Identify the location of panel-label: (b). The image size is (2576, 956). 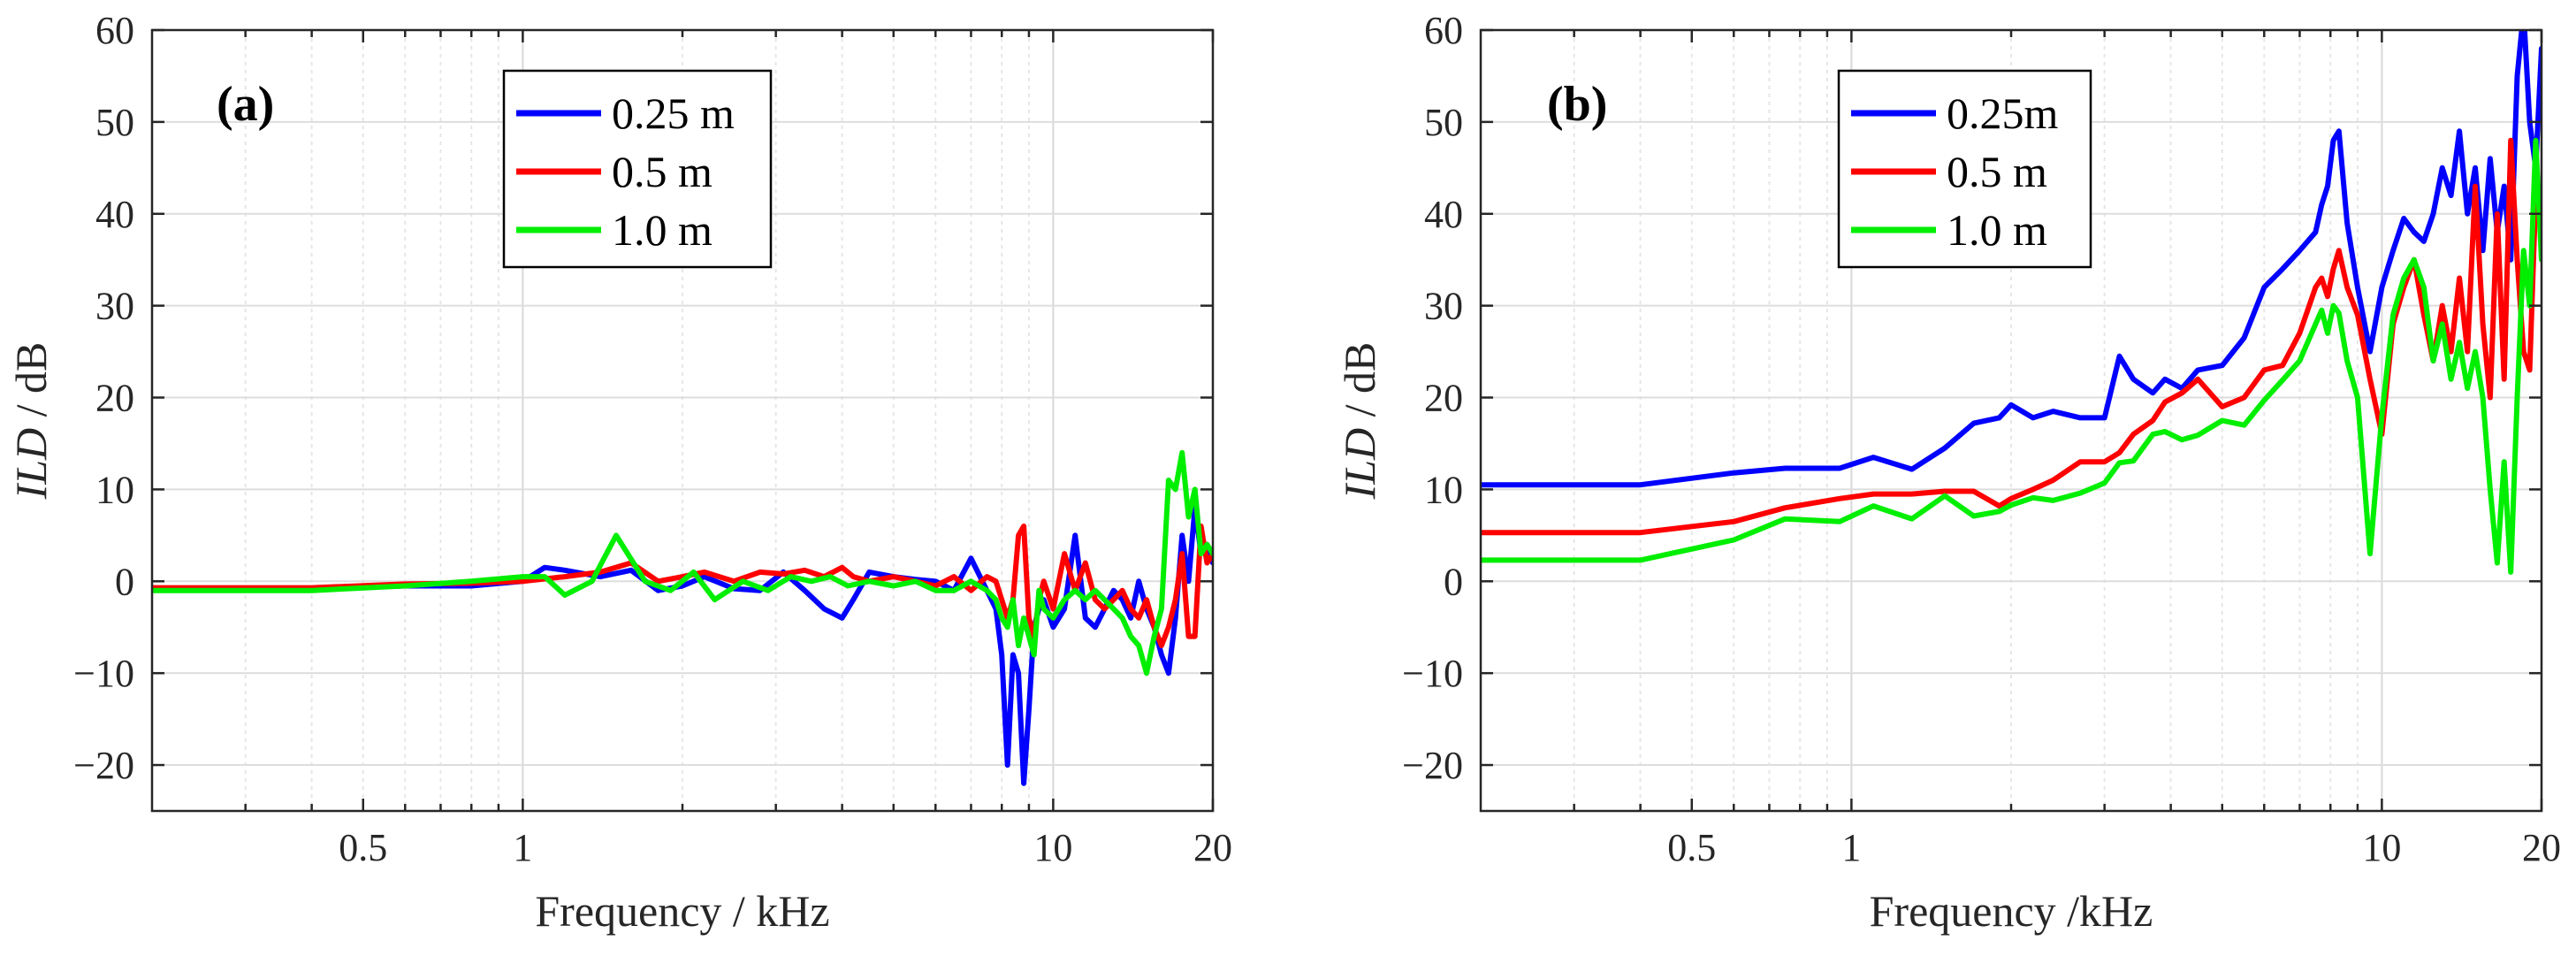
(1577, 104).